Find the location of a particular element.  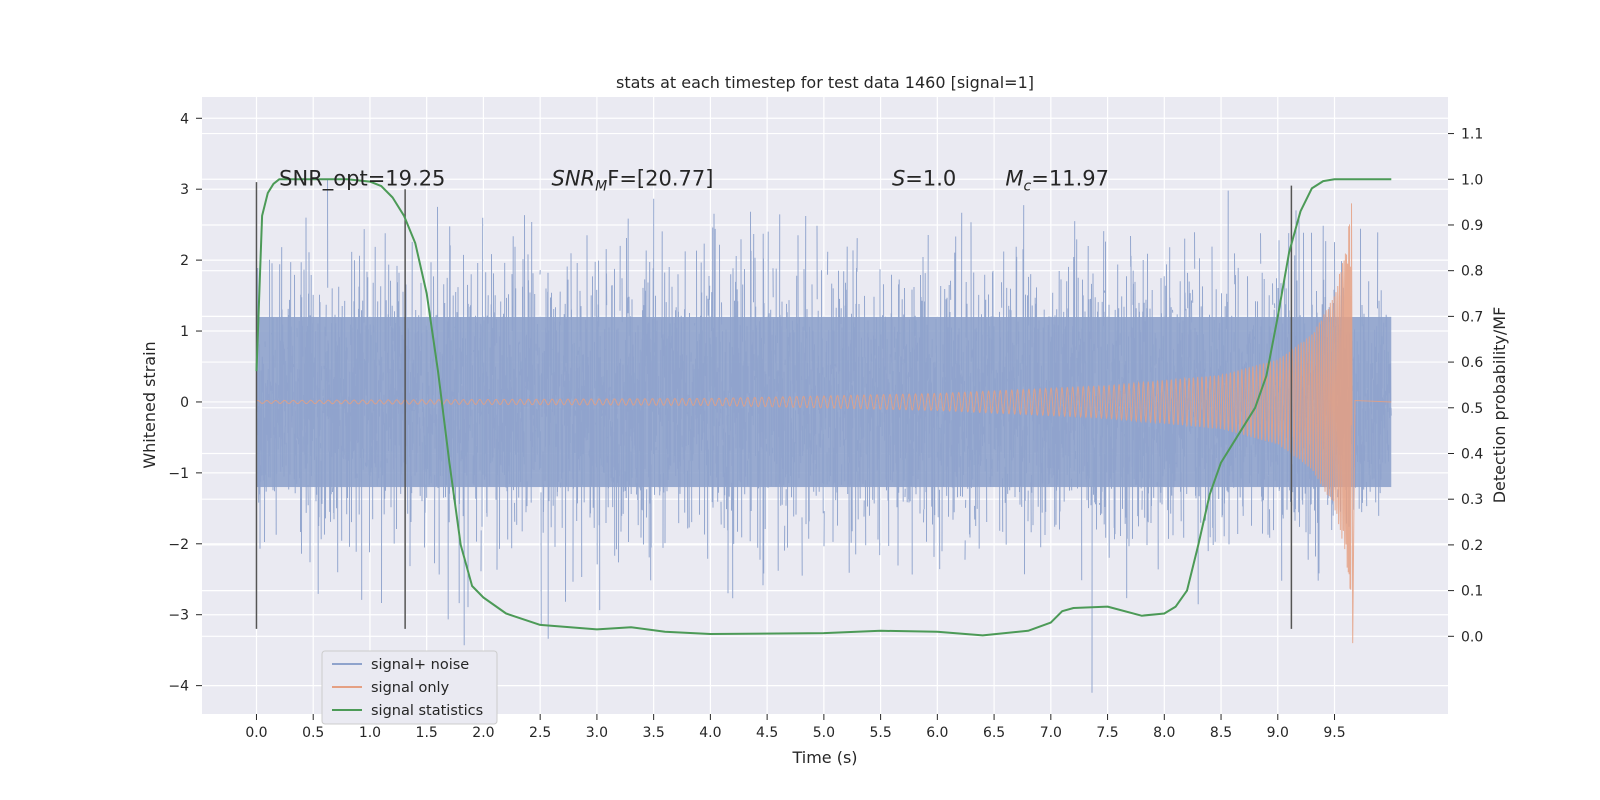

y2-tick-label: 0.0 is located at coordinates (1472, 637).